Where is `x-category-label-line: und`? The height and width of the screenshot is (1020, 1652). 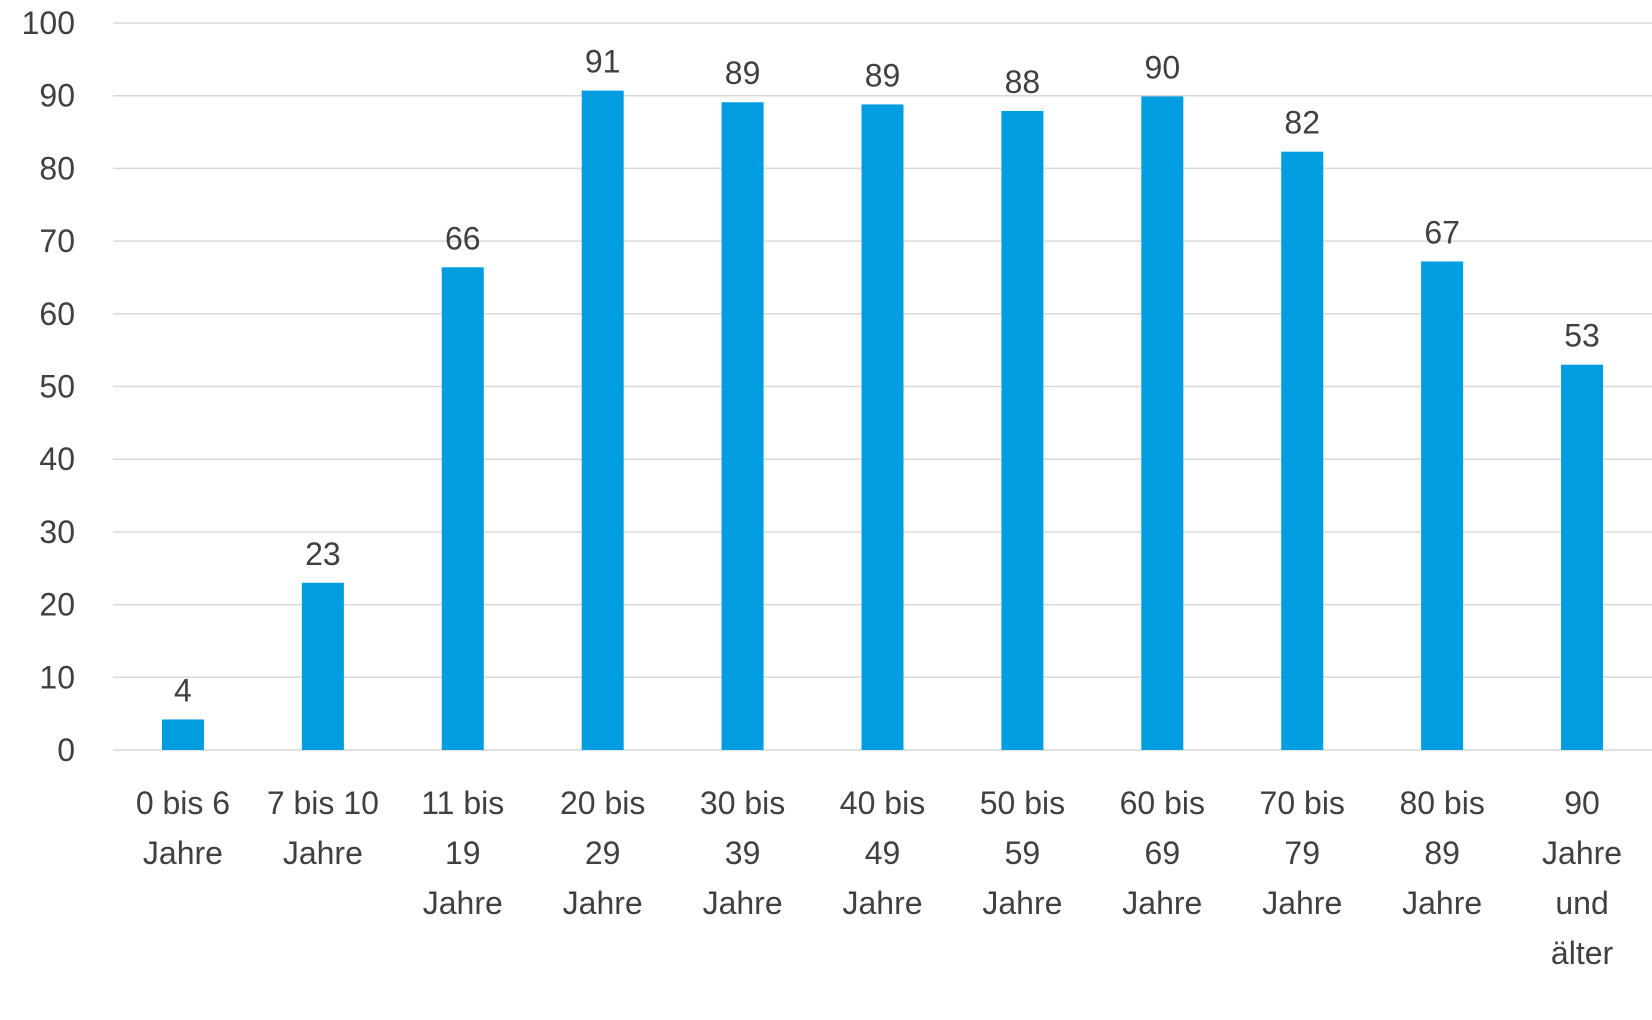 x-category-label-line: und is located at coordinates (1581, 903).